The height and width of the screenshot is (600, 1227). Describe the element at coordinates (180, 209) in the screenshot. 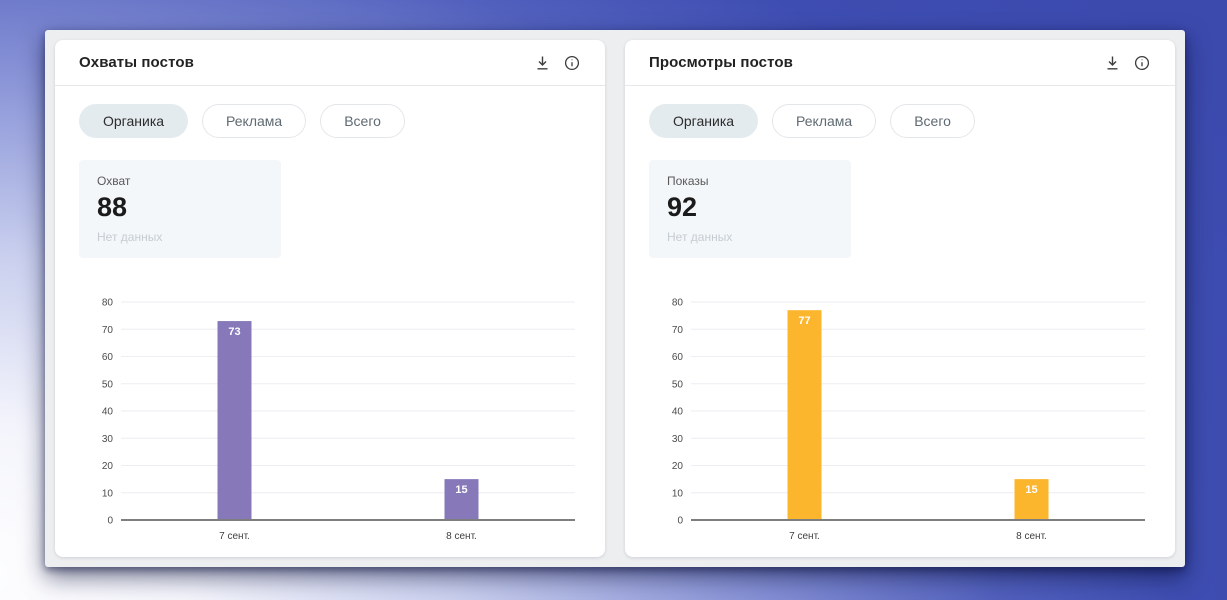

I see `reach-stat-box: Охват 88 Нет данных` at that location.